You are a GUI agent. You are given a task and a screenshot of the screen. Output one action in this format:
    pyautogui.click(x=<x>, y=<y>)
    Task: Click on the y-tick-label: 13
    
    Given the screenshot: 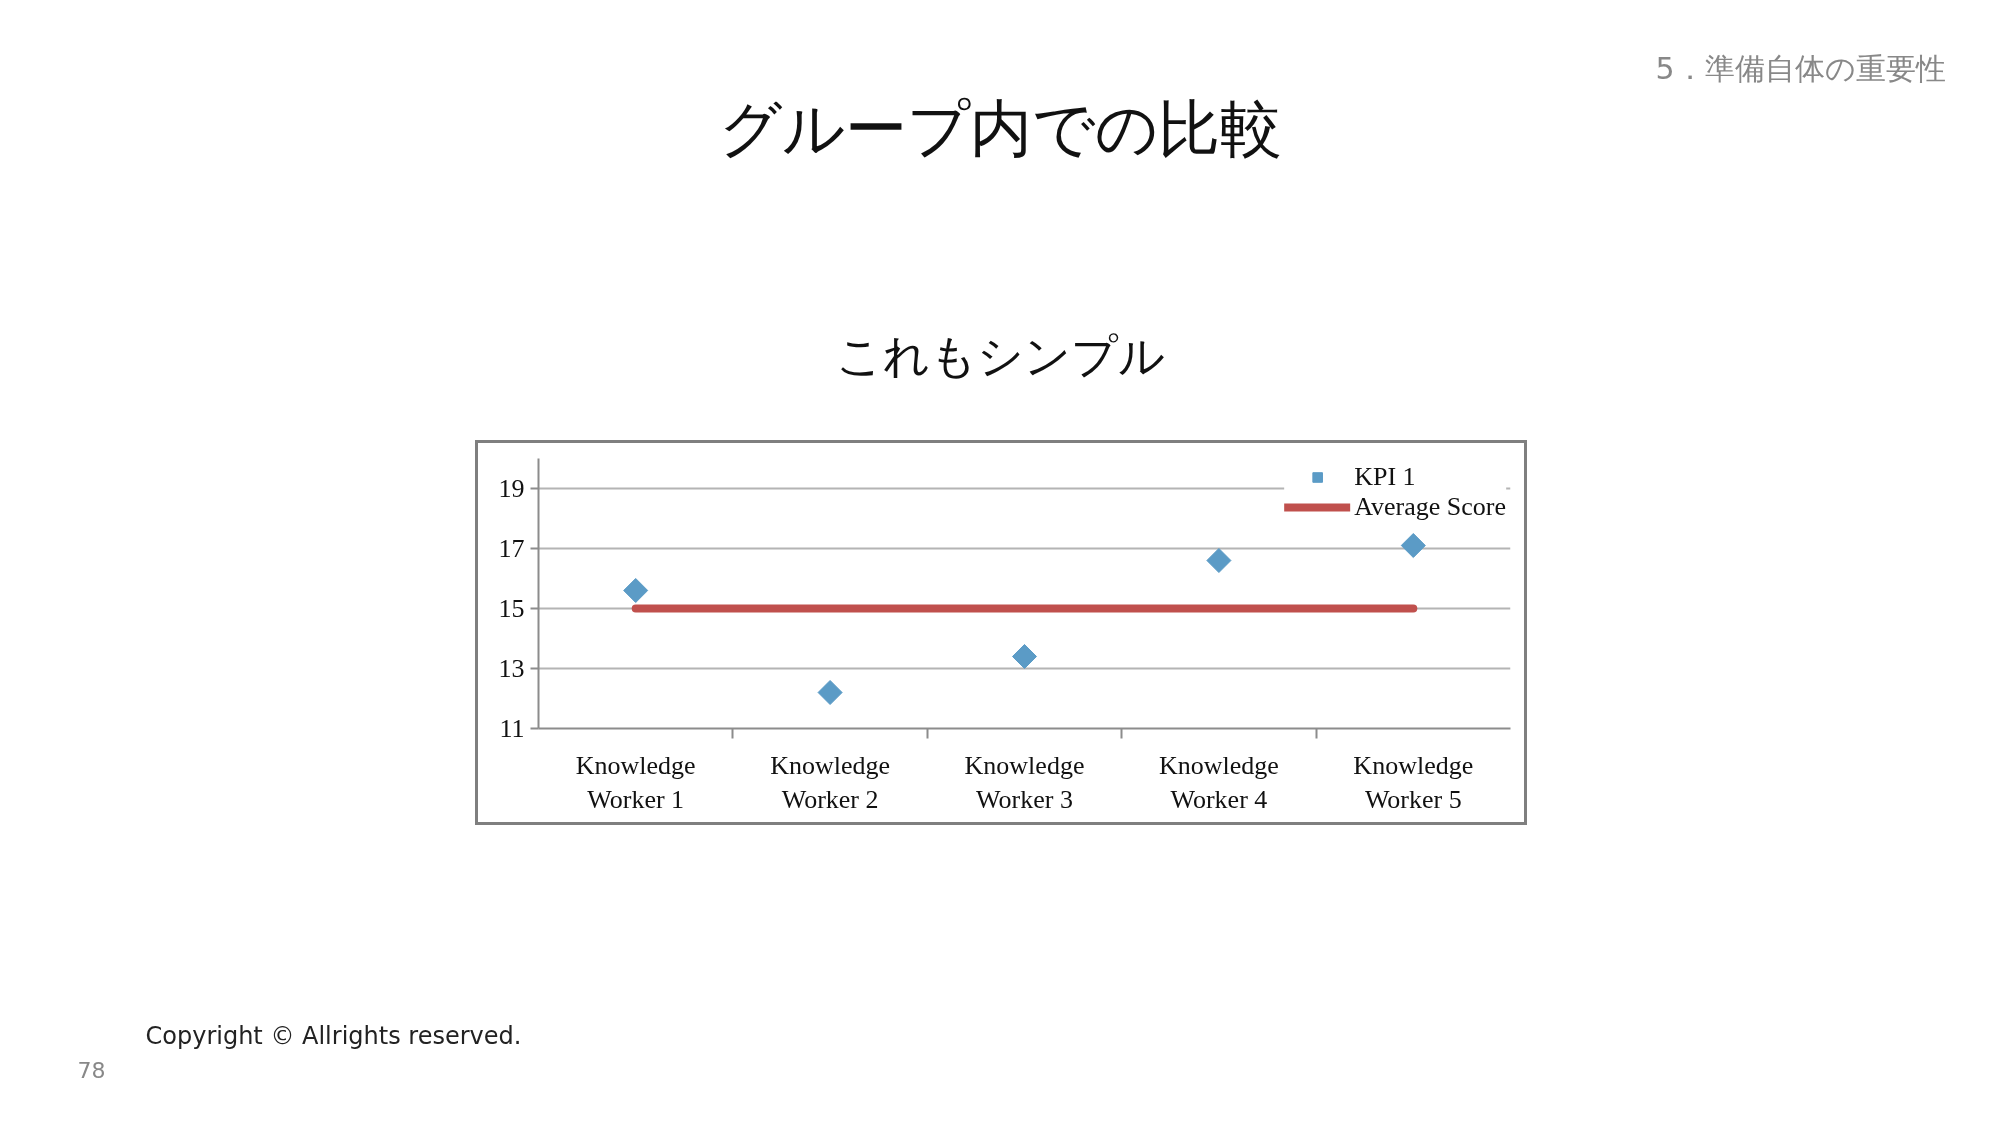 What is the action you would take?
    pyautogui.click(x=511, y=668)
    